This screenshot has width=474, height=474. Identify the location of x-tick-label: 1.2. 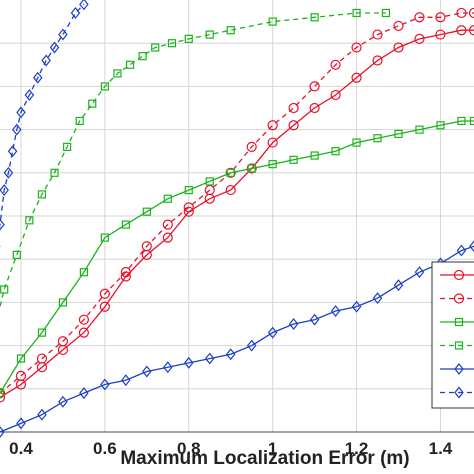
(357, 448).